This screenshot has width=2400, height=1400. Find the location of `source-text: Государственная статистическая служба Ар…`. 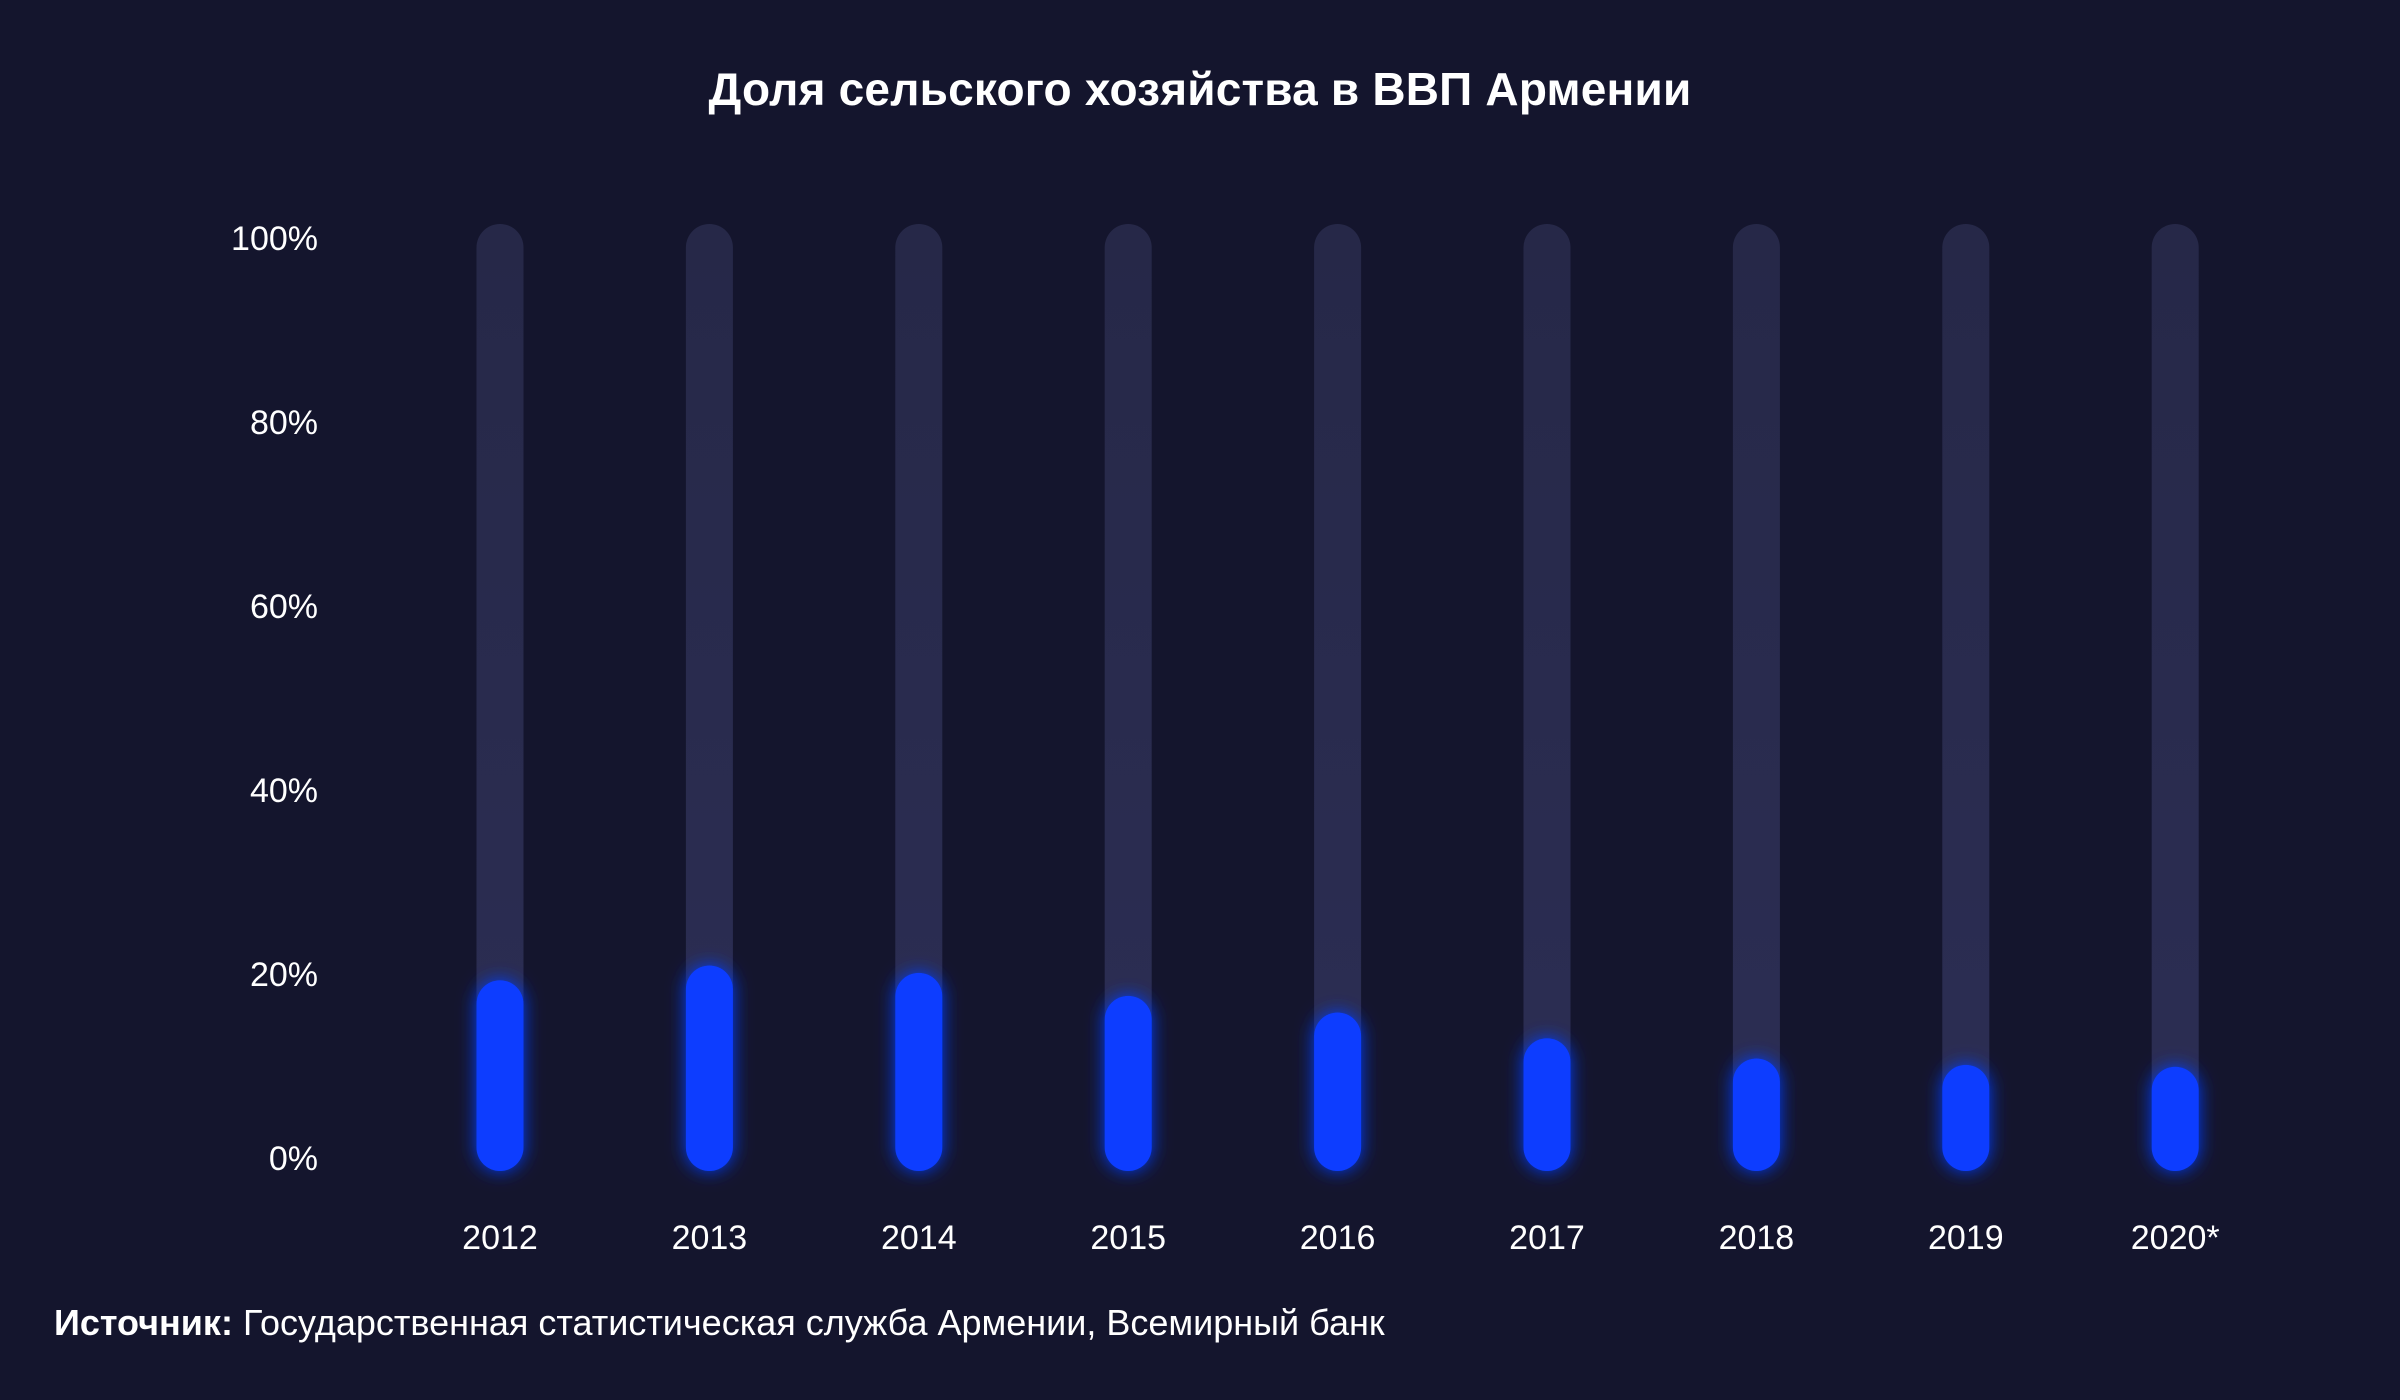

source-text: Государственная статистическая служба Ар… is located at coordinates (808, 1322).